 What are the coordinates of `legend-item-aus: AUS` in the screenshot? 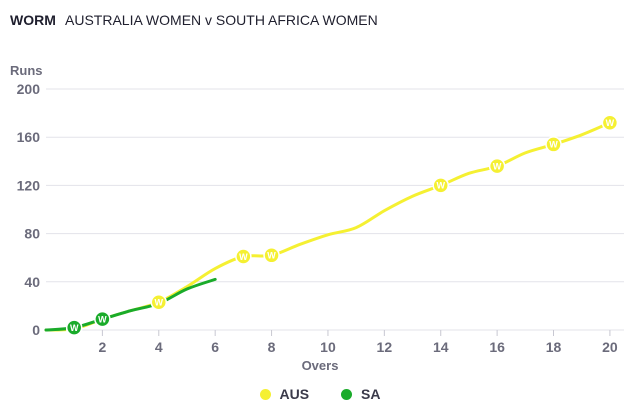 It's located at (284, 394).